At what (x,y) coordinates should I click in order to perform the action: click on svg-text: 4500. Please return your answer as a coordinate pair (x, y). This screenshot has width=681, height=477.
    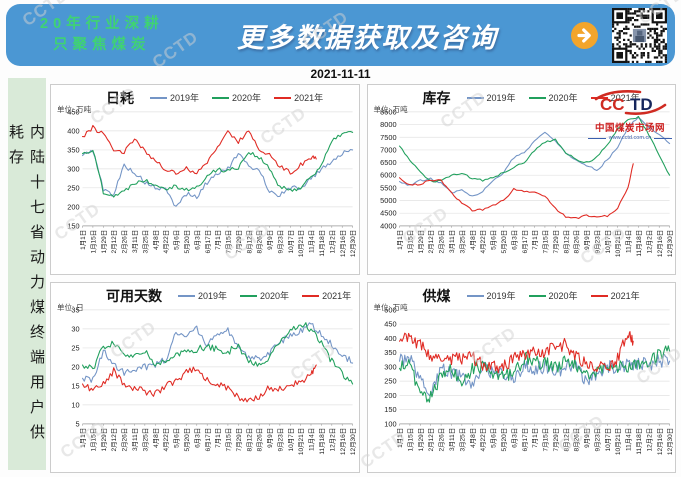
    Looking at the image, I should click on (388, 213).